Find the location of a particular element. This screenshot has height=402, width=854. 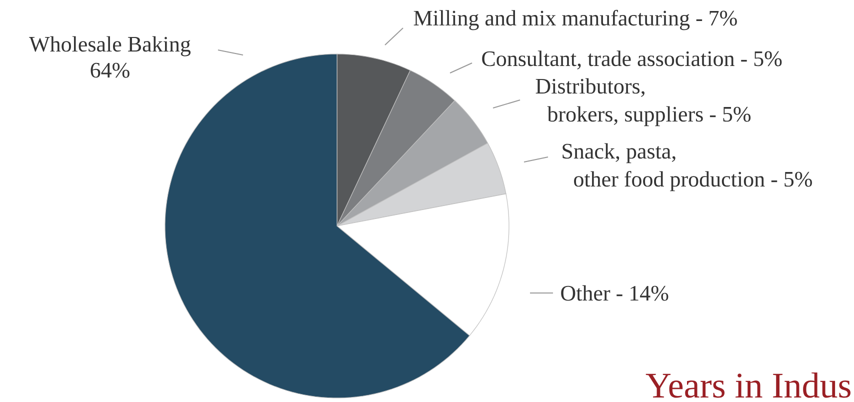

data-label: 64% is located at coordinates (110, 70).